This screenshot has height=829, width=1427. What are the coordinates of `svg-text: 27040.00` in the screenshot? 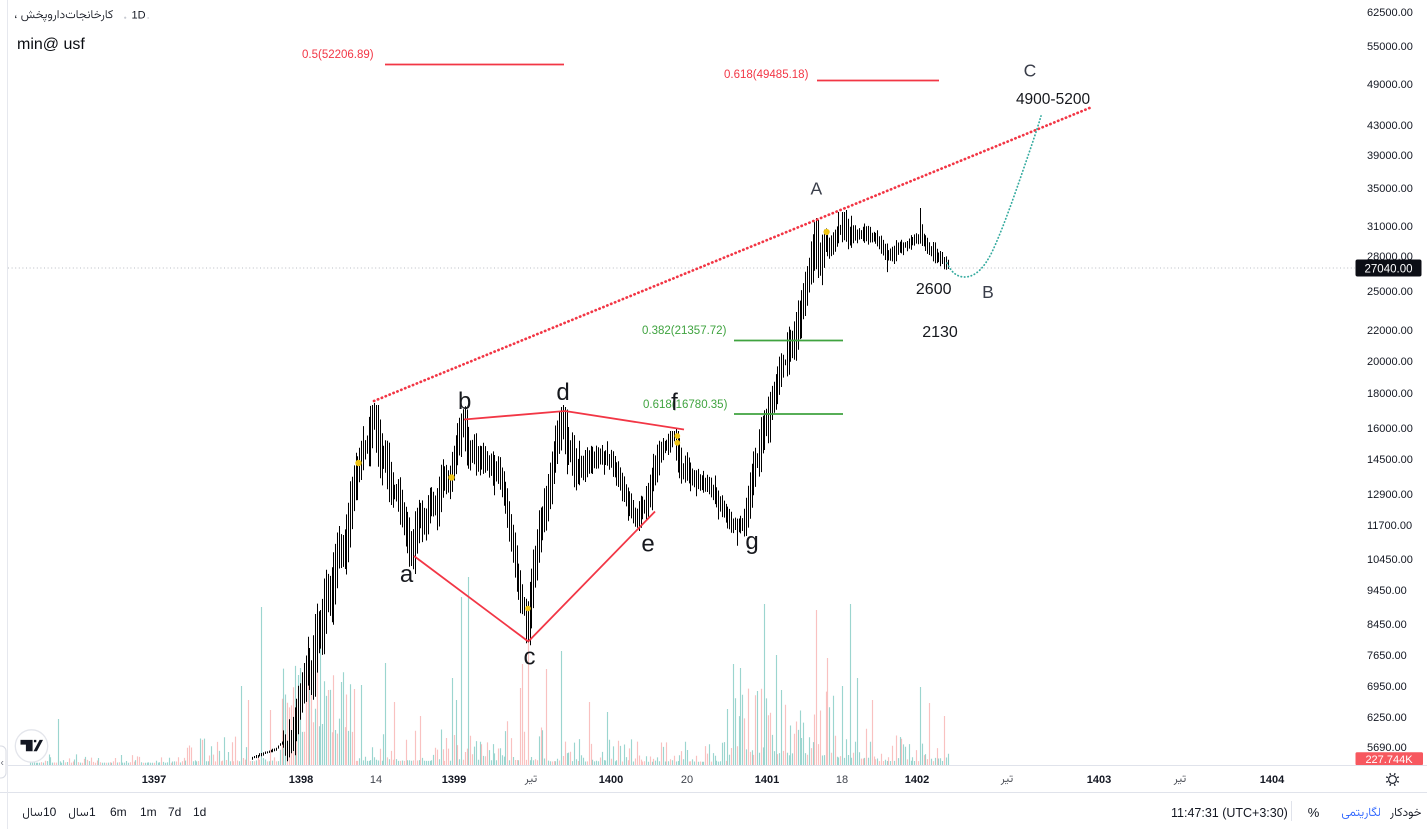 It's located at (1389, 269).